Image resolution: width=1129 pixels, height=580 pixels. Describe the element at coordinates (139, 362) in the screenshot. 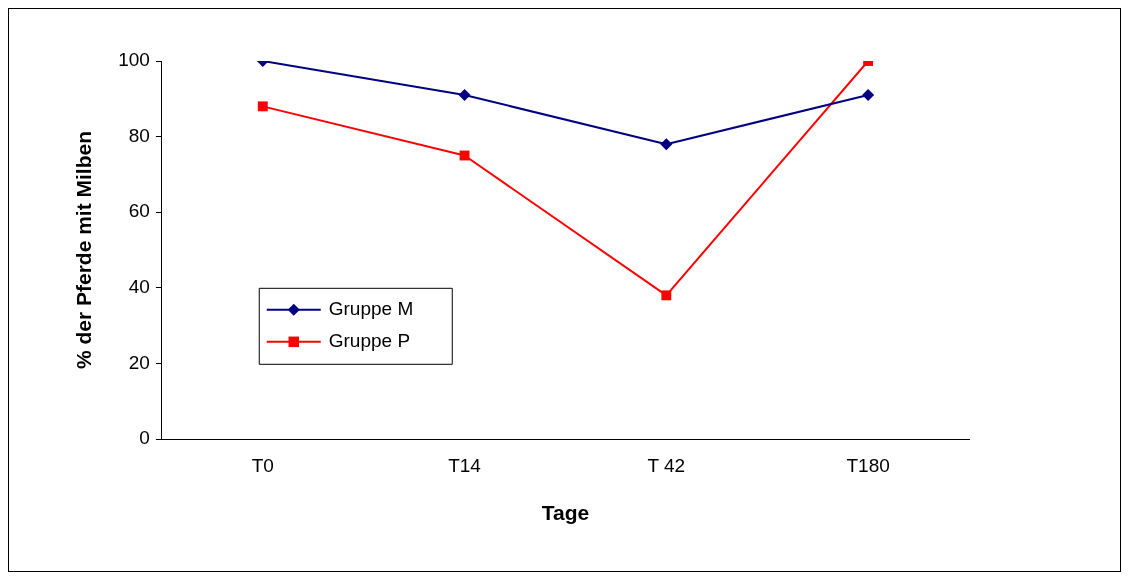

I see `y-tick-label: 20` at that location.